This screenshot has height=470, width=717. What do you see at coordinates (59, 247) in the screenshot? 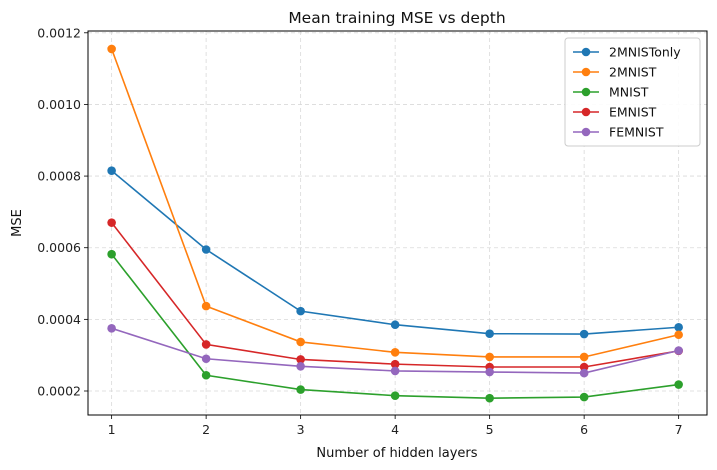
I see `y-tick-label: 0.0006` at bounding box center [59, 247].